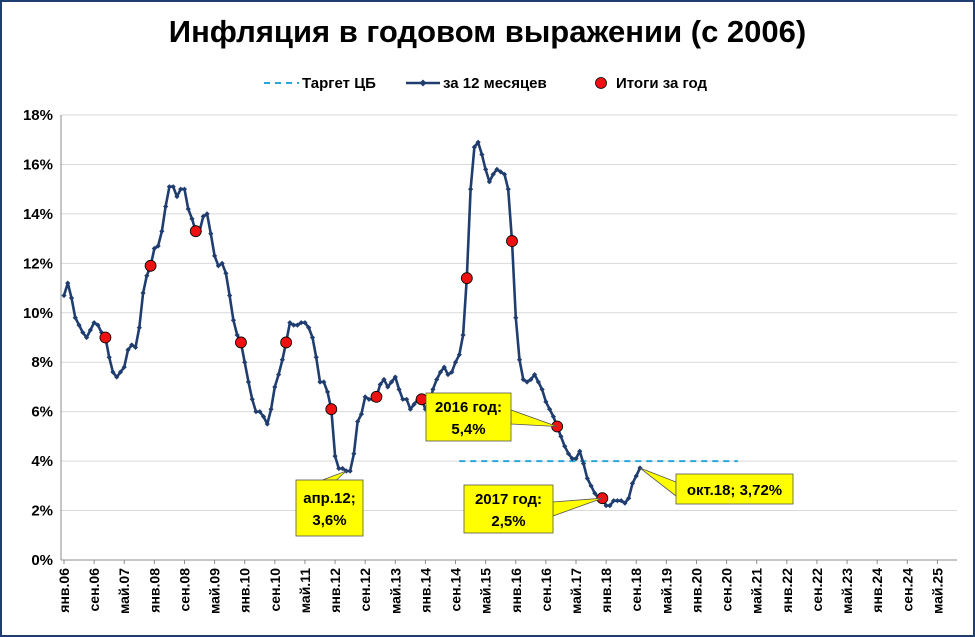  I want to click on callout-text: 5,4%, so click(468, 429).